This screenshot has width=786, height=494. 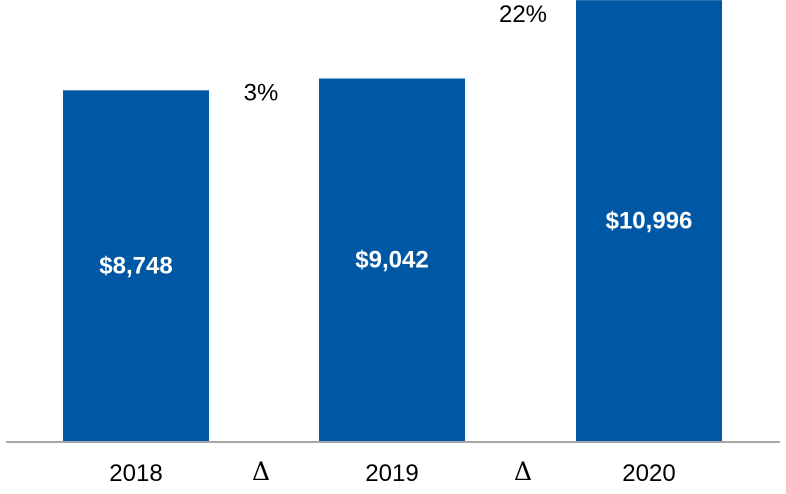 I want to click on value-label-2020: $10,996, so click(x=649, y=221).